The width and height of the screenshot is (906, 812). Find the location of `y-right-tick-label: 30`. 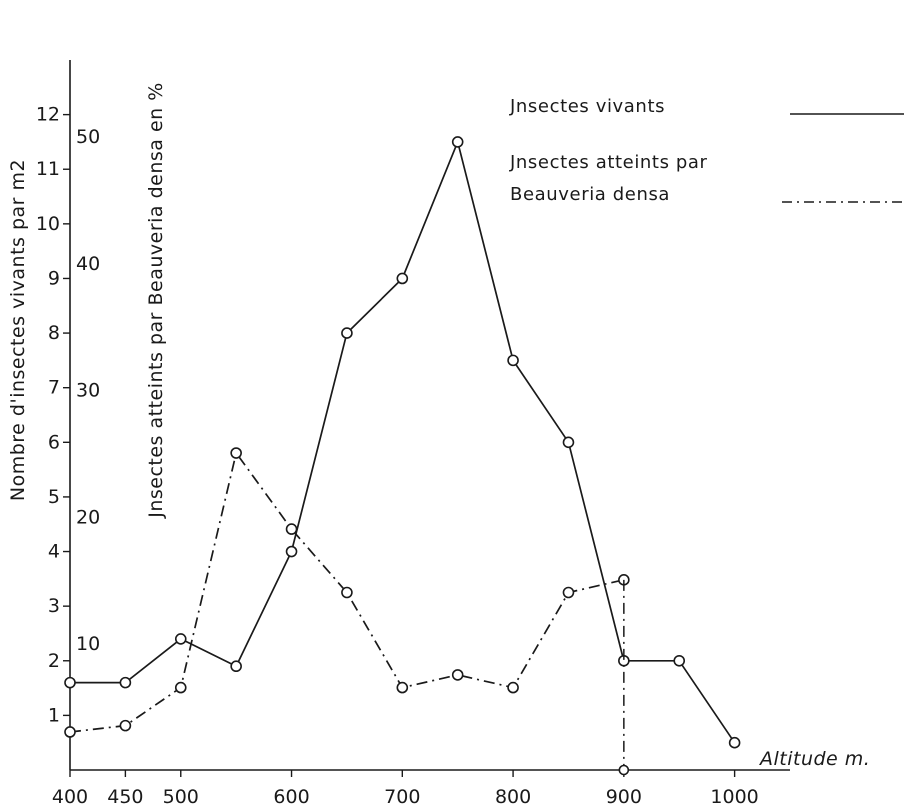

y-right-tick-label: 30 is located at coordinates (88, 391).